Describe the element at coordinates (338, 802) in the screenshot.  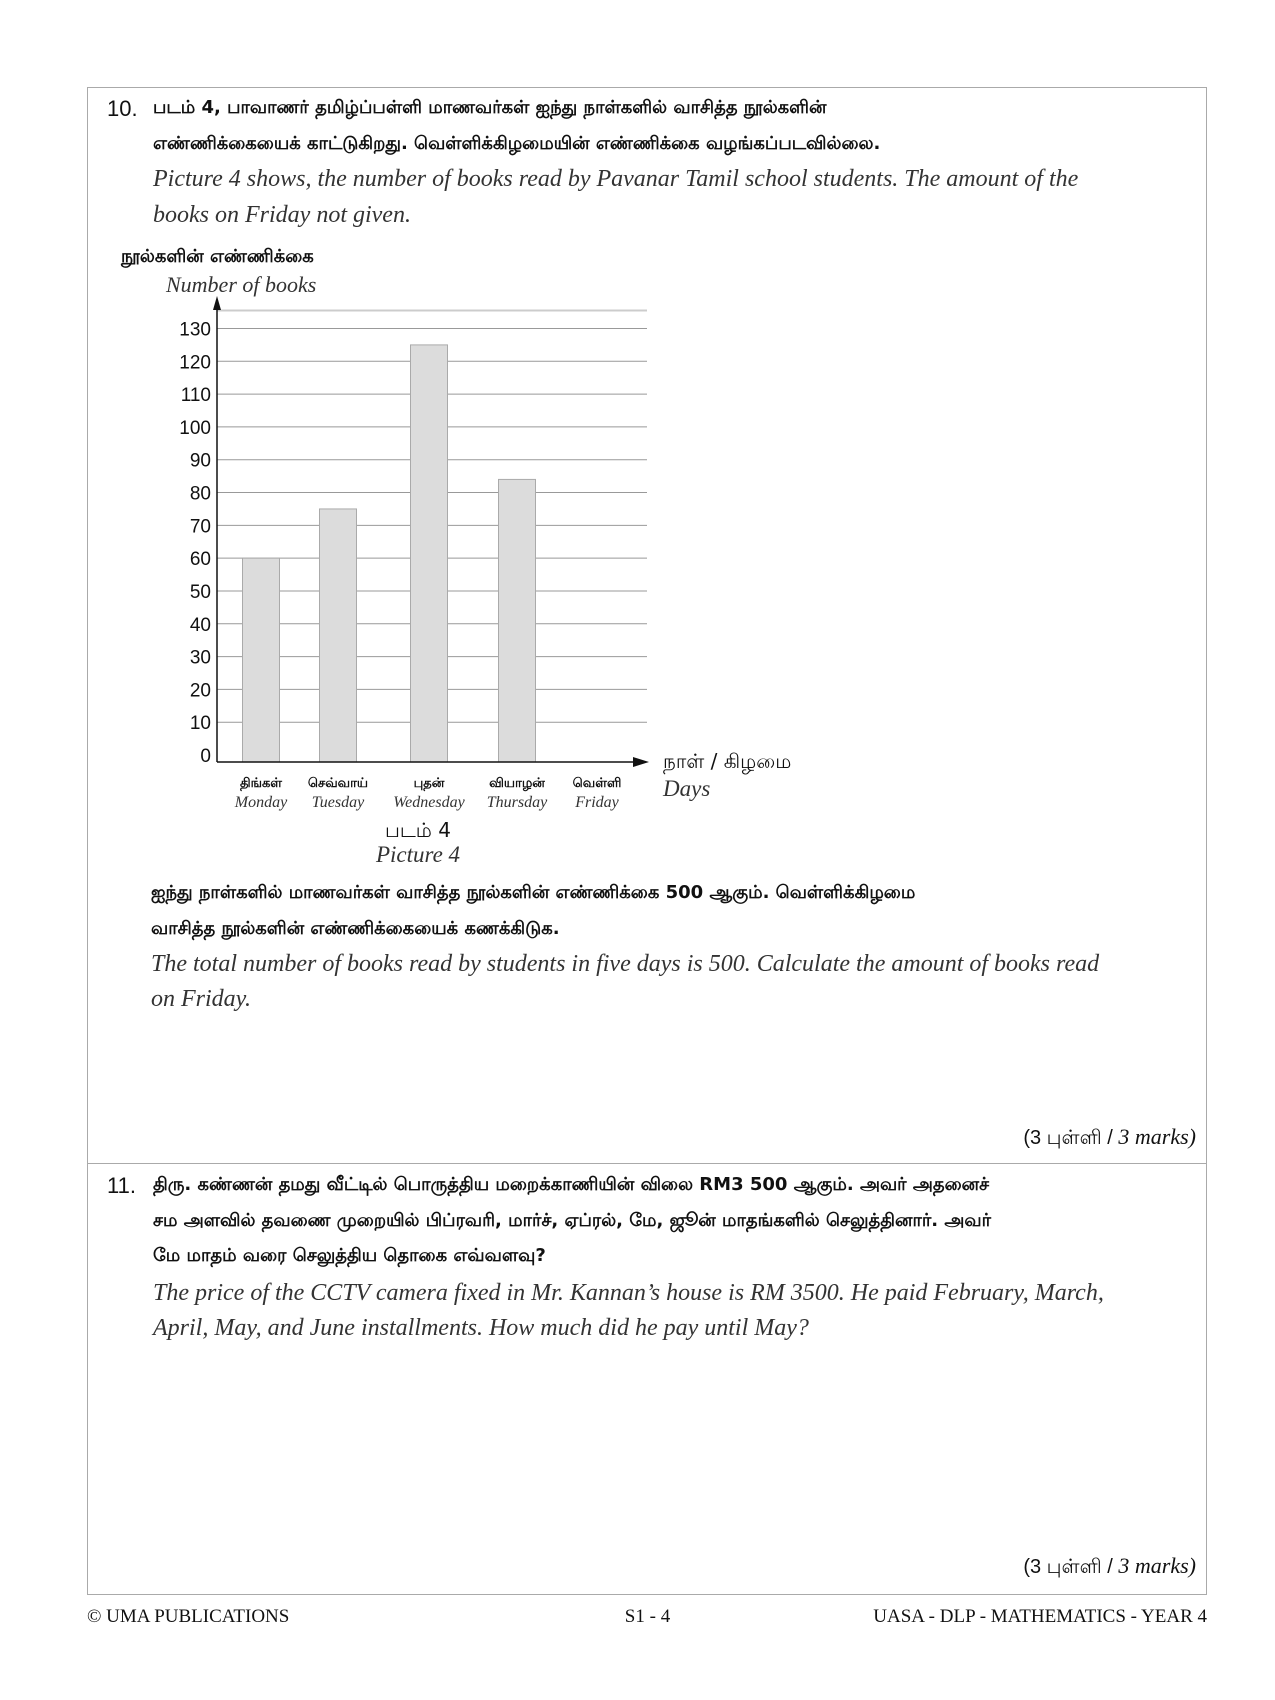
I see `x-tick-label: Tuesday` at that location.